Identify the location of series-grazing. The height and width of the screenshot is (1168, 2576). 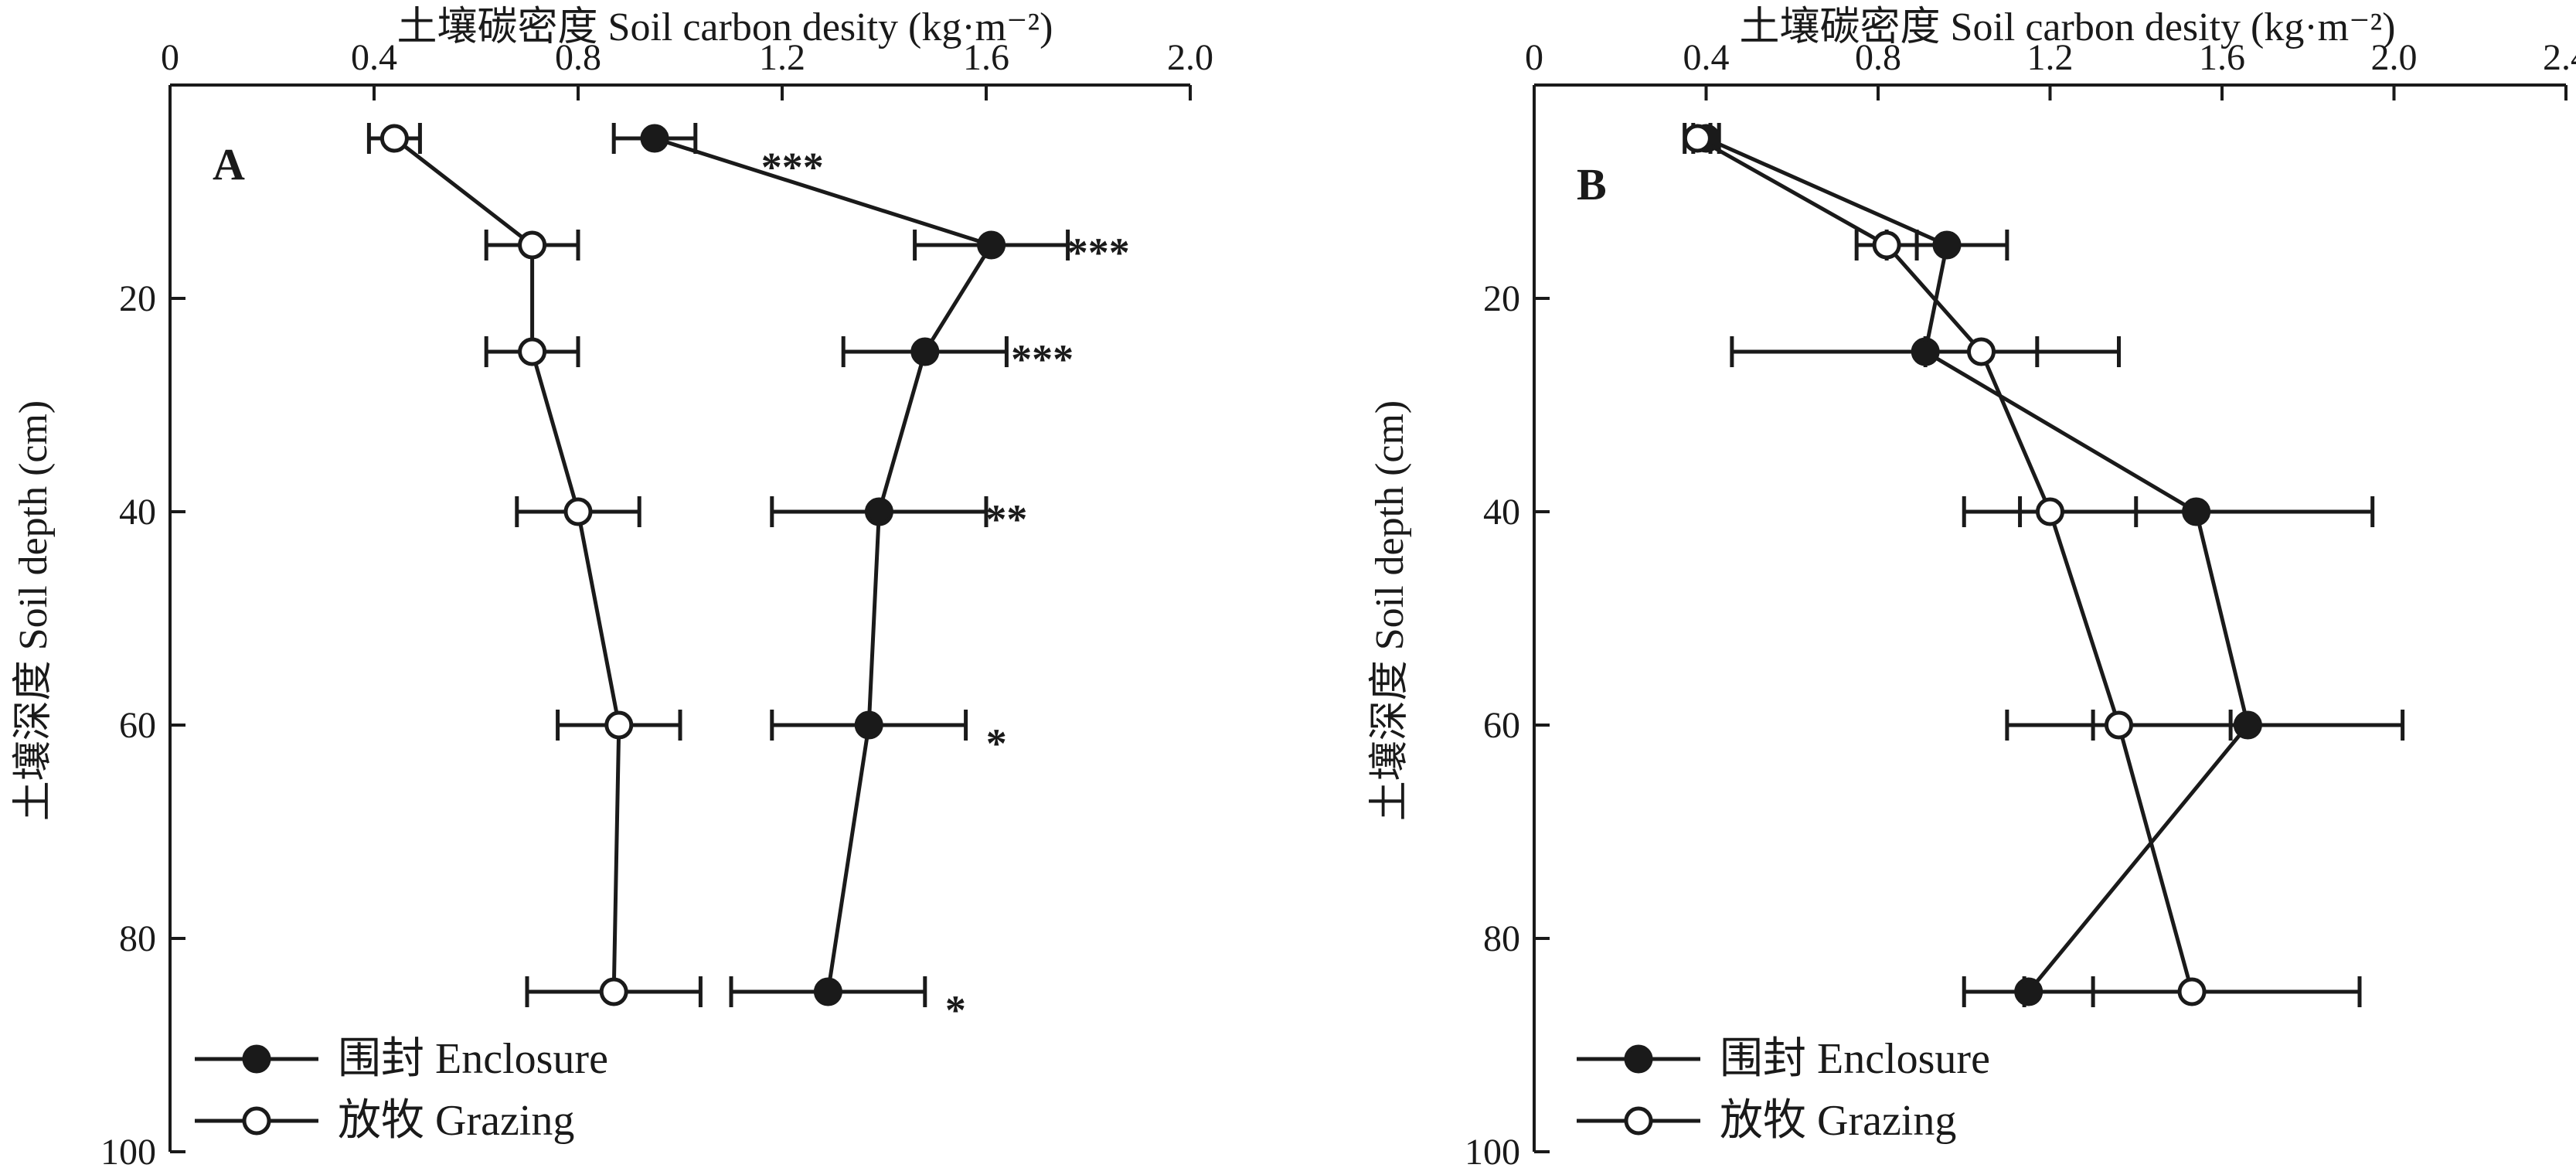
(534, 565).